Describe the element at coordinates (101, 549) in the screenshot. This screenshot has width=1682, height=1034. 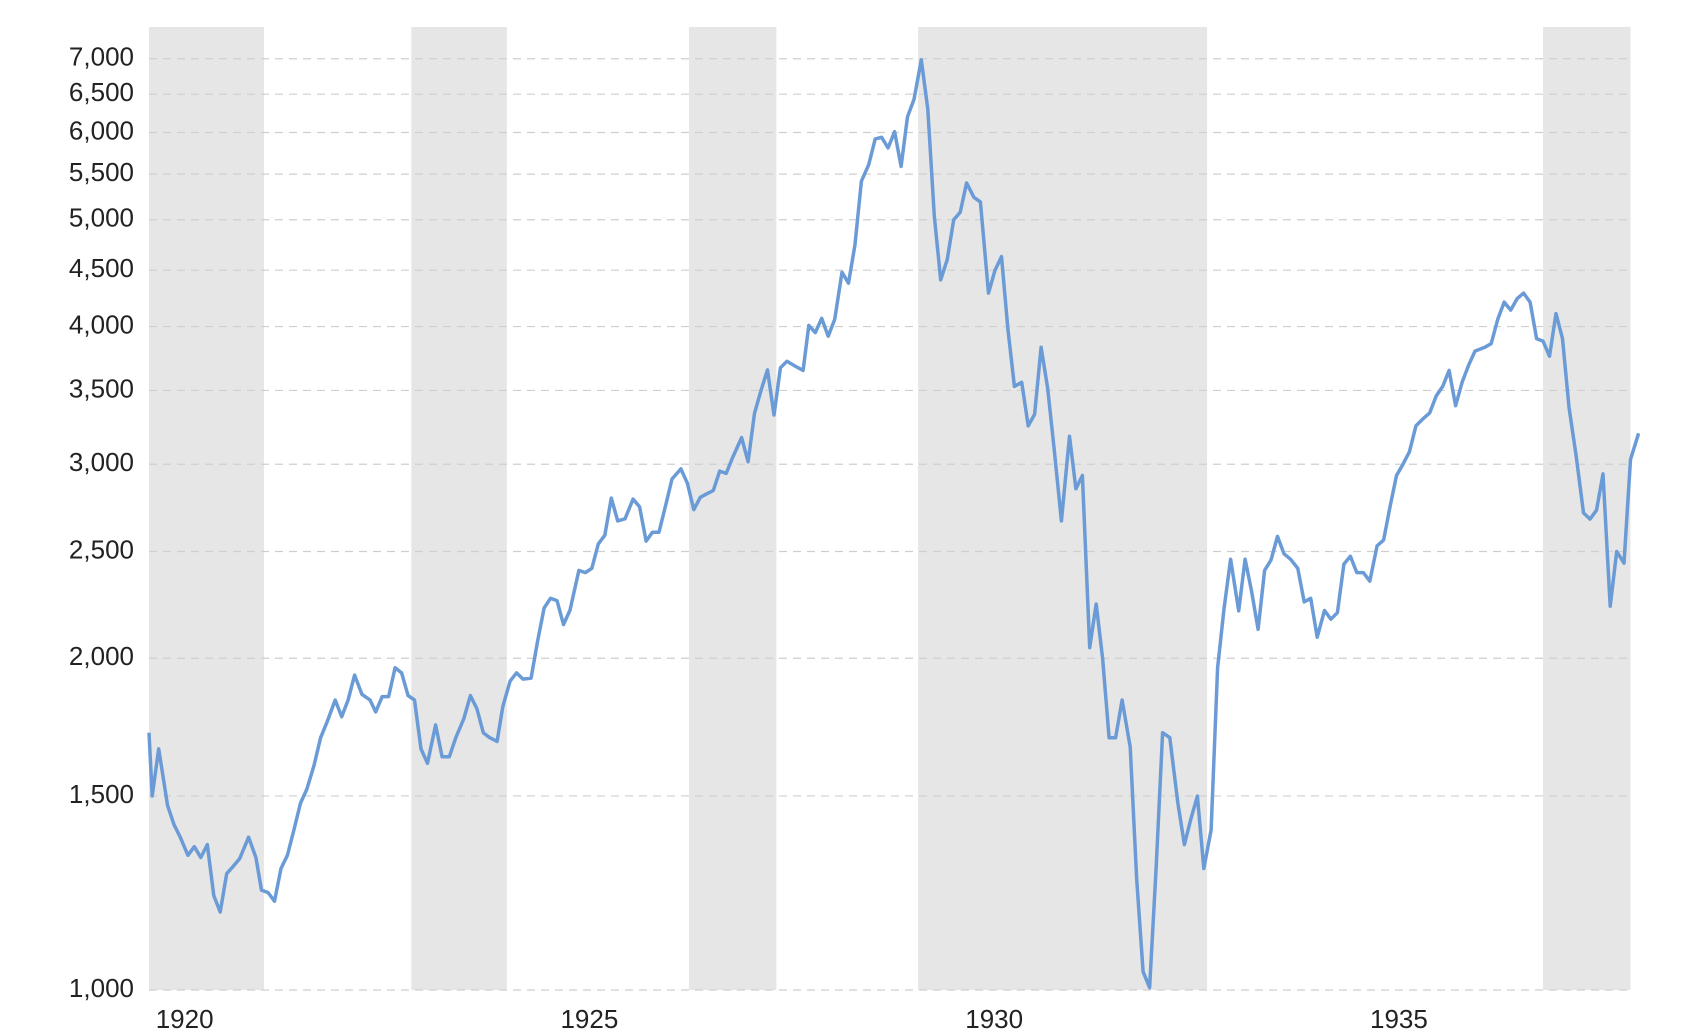
I see `y-tick-label: 2,500` at that location.